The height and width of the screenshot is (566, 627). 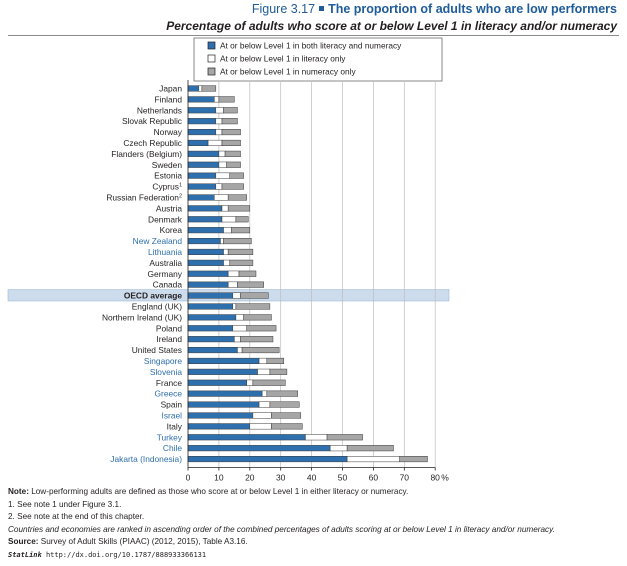 I want to click on category-label: Lithuania, so click(x=165, y=252).